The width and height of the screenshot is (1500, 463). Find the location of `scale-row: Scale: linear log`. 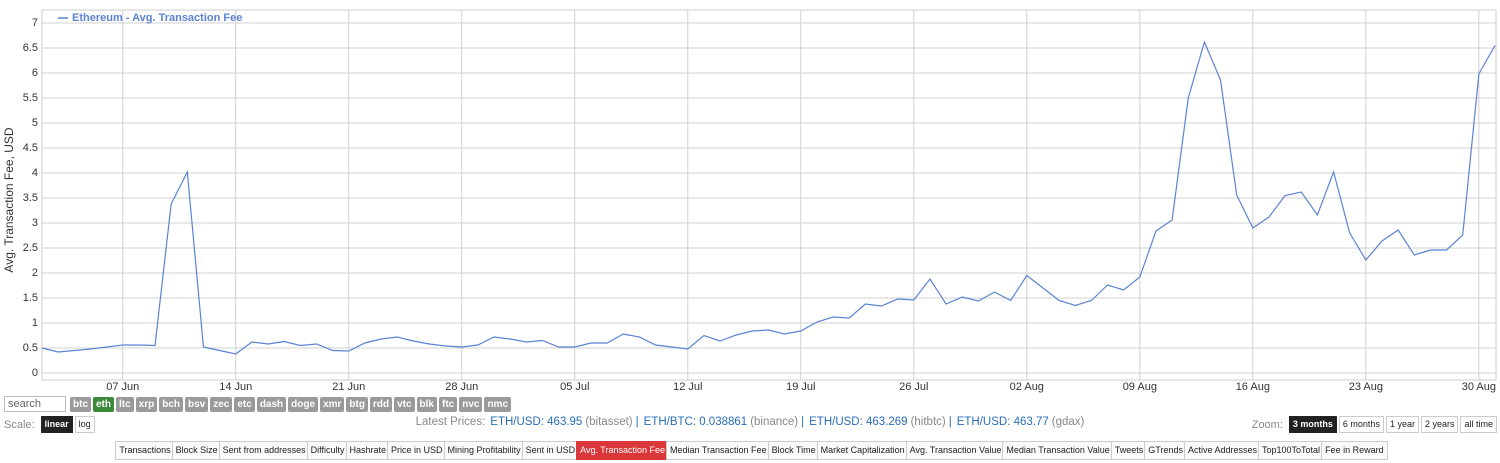

scale-row: Scale: linear log is located at coordinates (49, 424).